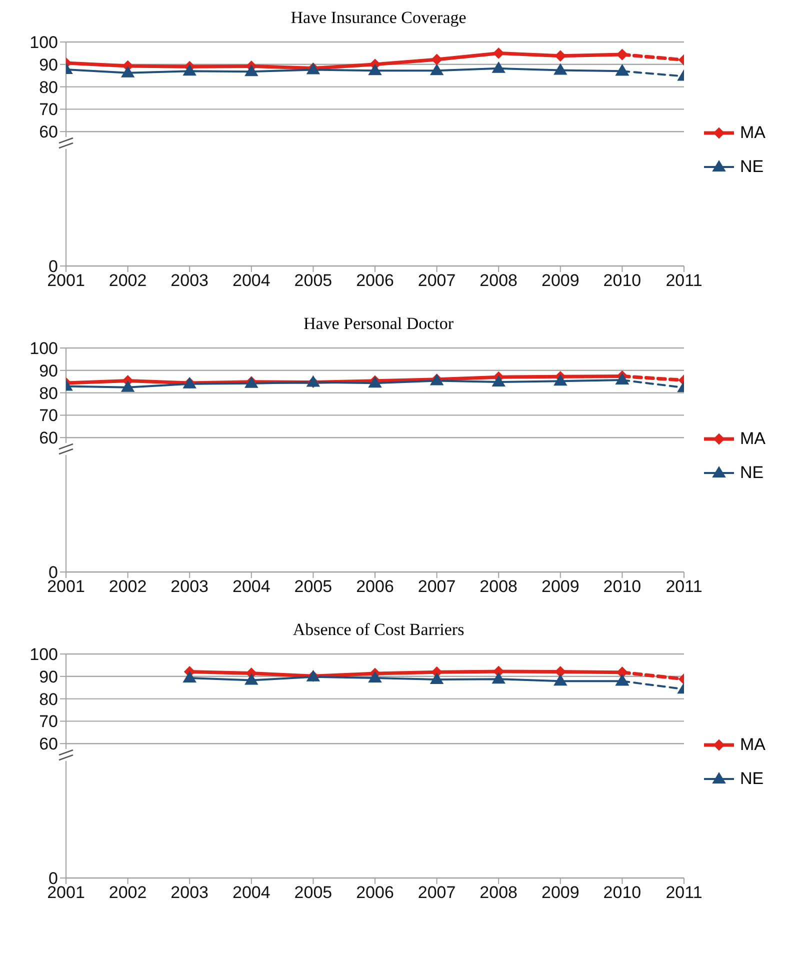 Image resolution: width=797 pixels, height=956 pixels. What do you see at coordinates (379, 18) in the screenshot?
I see `chart-title: Have Insurance Coverage` at bounding box center [379, 18].